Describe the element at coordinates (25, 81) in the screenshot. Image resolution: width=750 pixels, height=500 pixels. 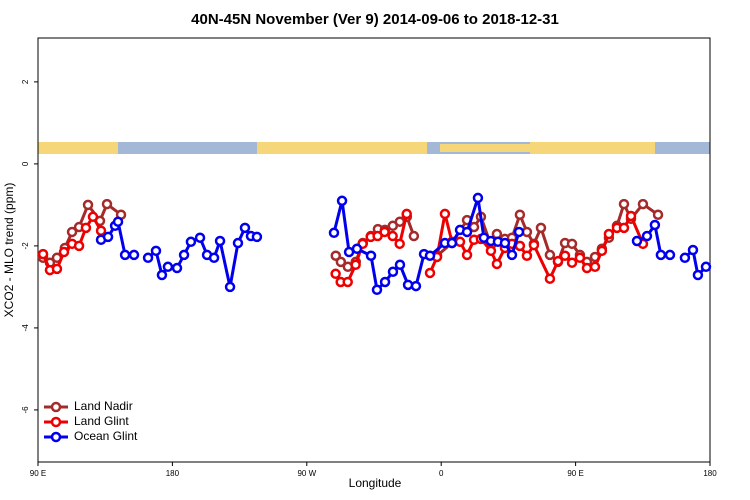
I see `y-tick-label: 2` at that location.